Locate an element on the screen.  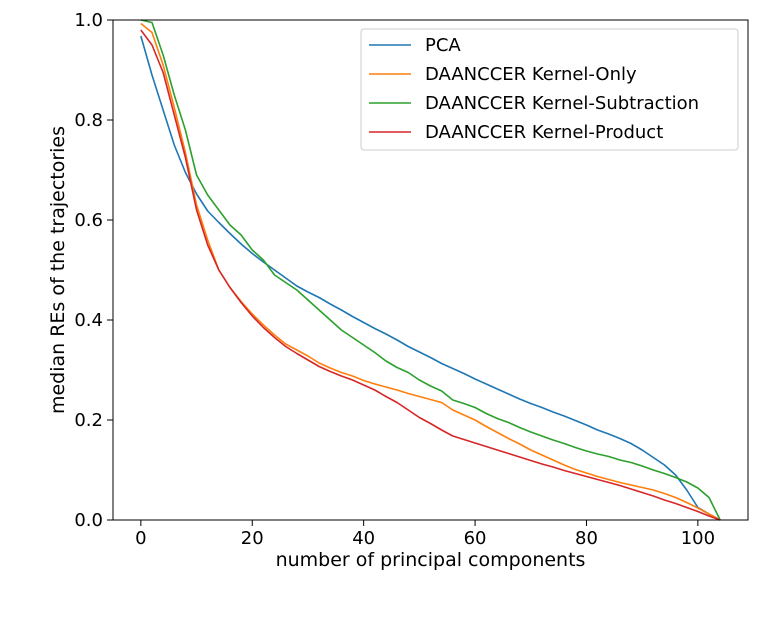
x-axis: 0 20 40 60 80 100 is located at coordinates (425, 534).